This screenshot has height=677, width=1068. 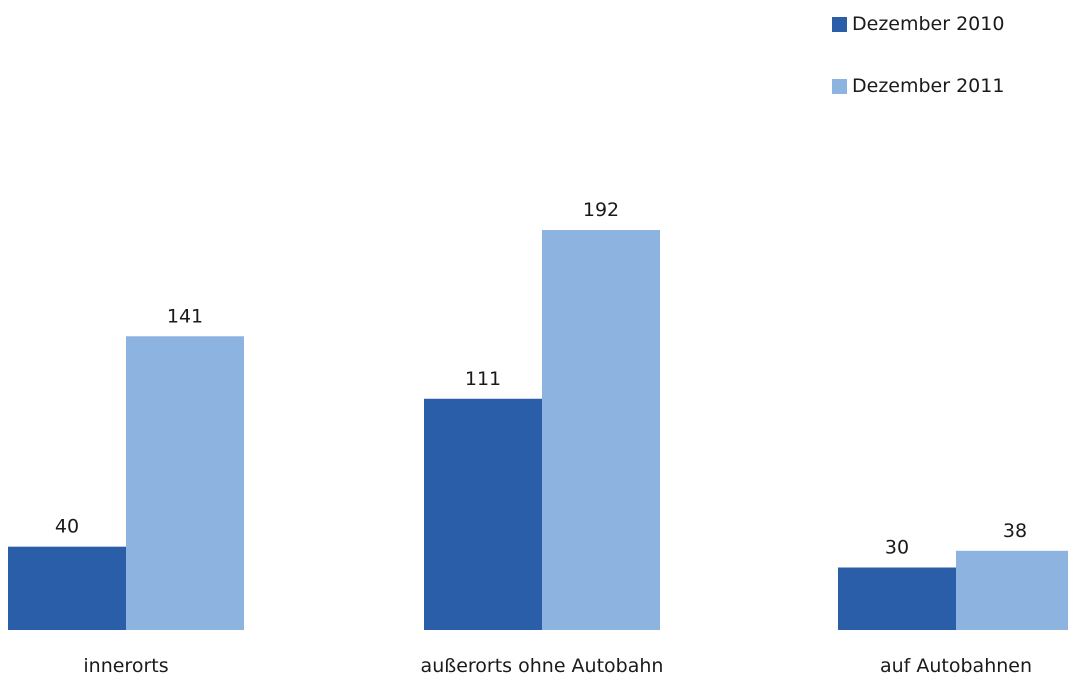 I want to click on data-label-3-series-2: 38, so click(x=1015, y=531).